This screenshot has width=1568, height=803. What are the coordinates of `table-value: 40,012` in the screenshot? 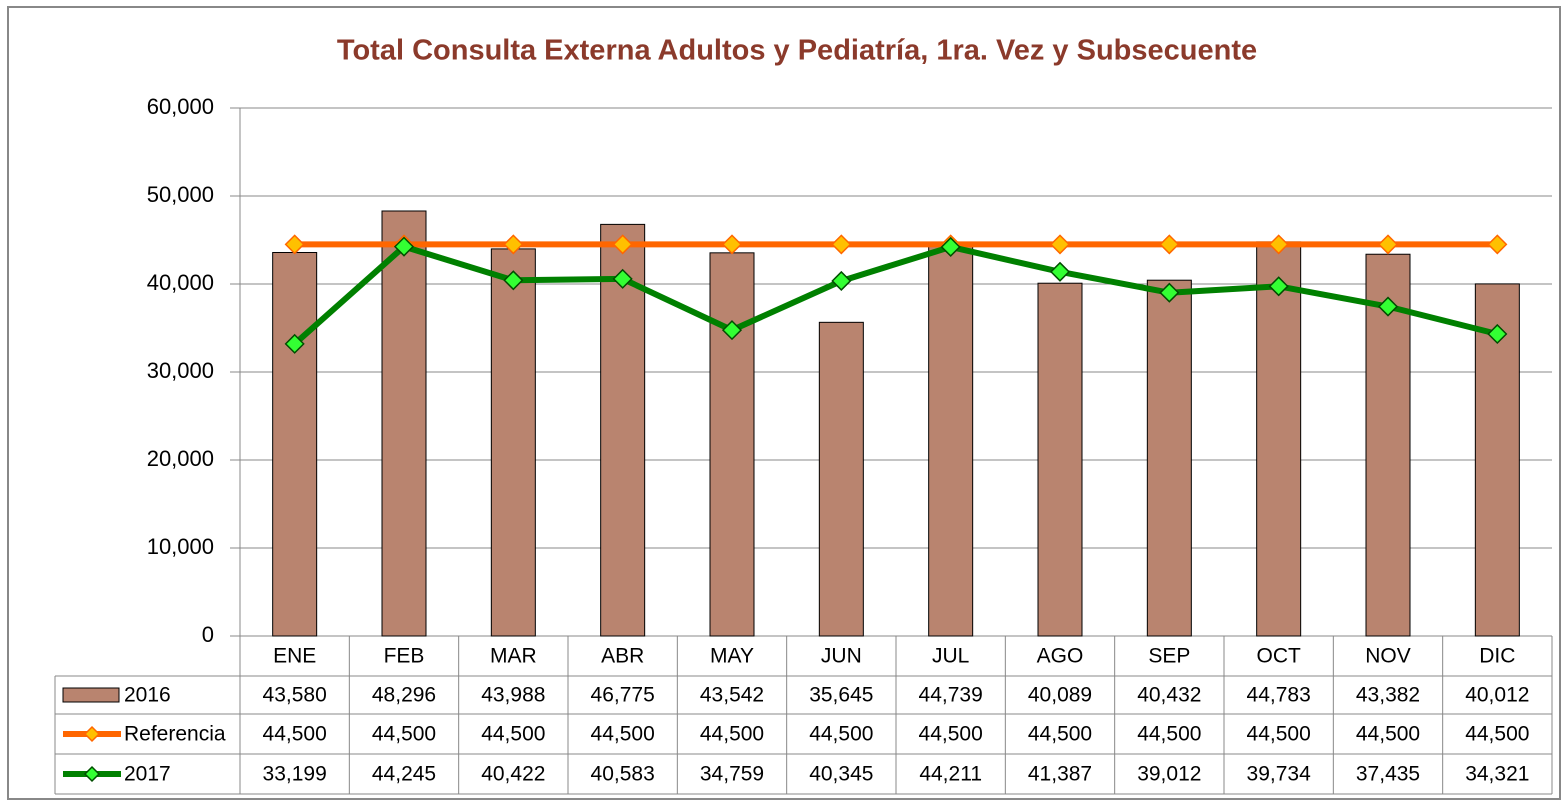 It's located at (1497, 695).